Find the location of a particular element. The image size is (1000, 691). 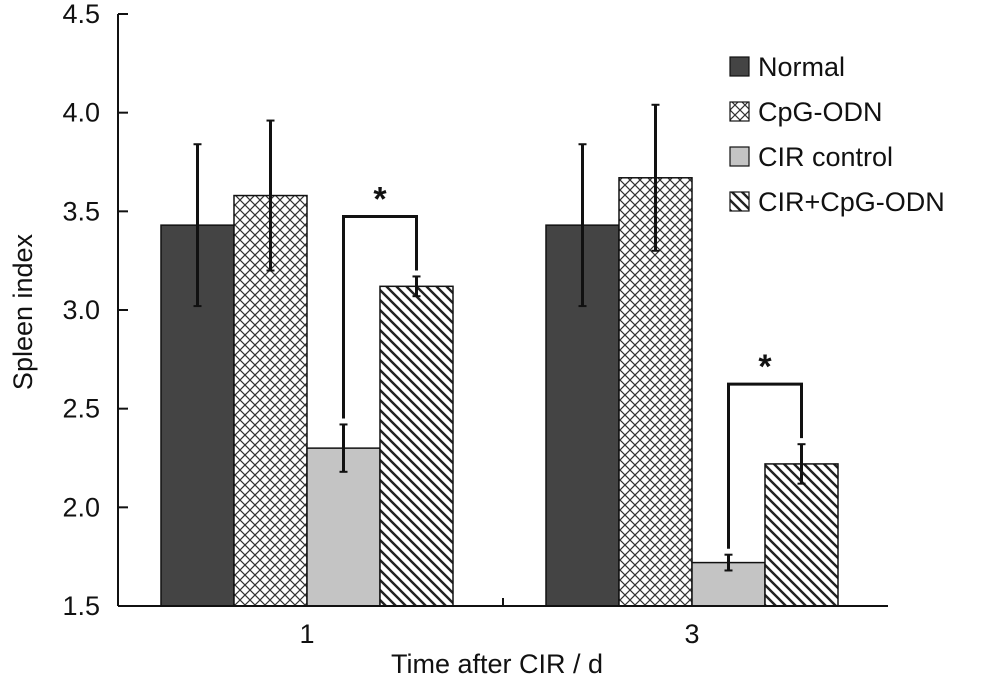

x-axis-title: Time after CIR / d is located at coordinates (497, 664).